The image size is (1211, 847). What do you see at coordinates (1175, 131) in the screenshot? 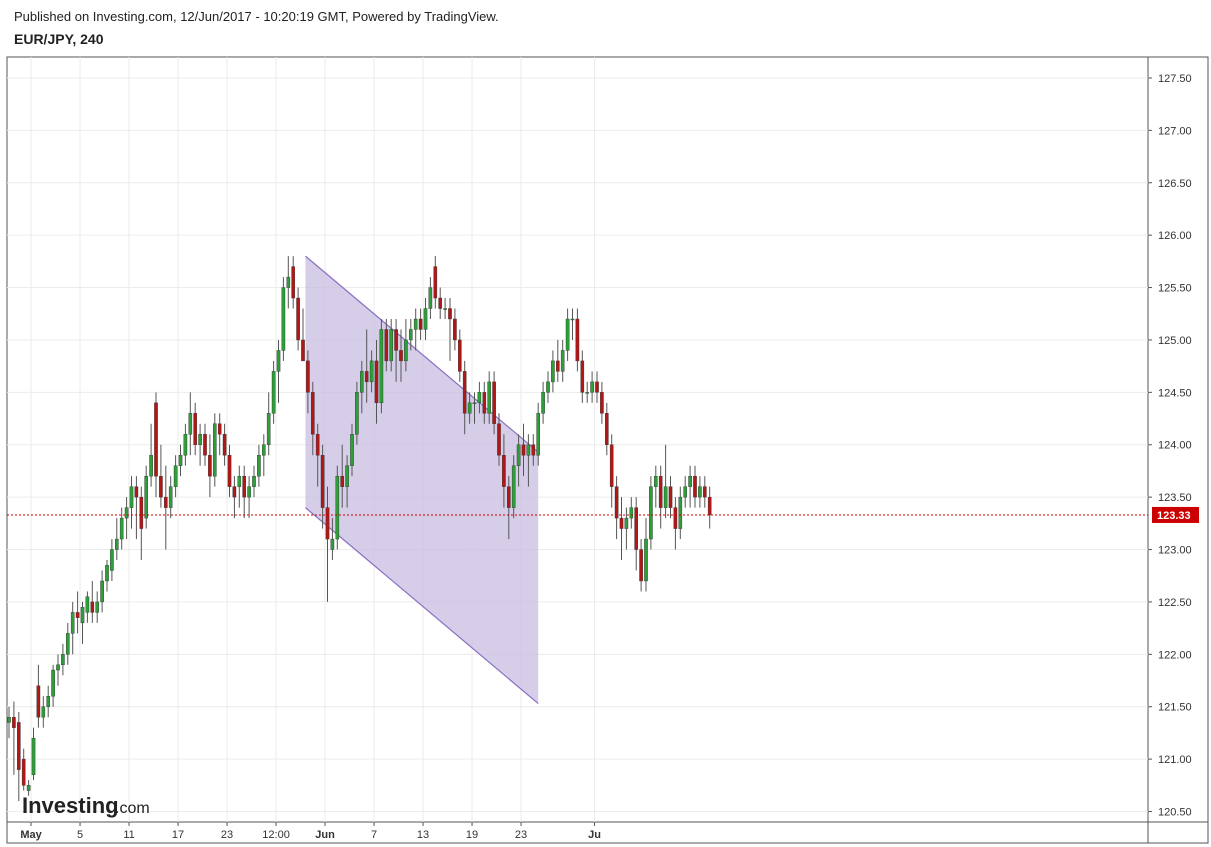
I see `y-tick-label: 127.00` at bounding box center [1175, 131].